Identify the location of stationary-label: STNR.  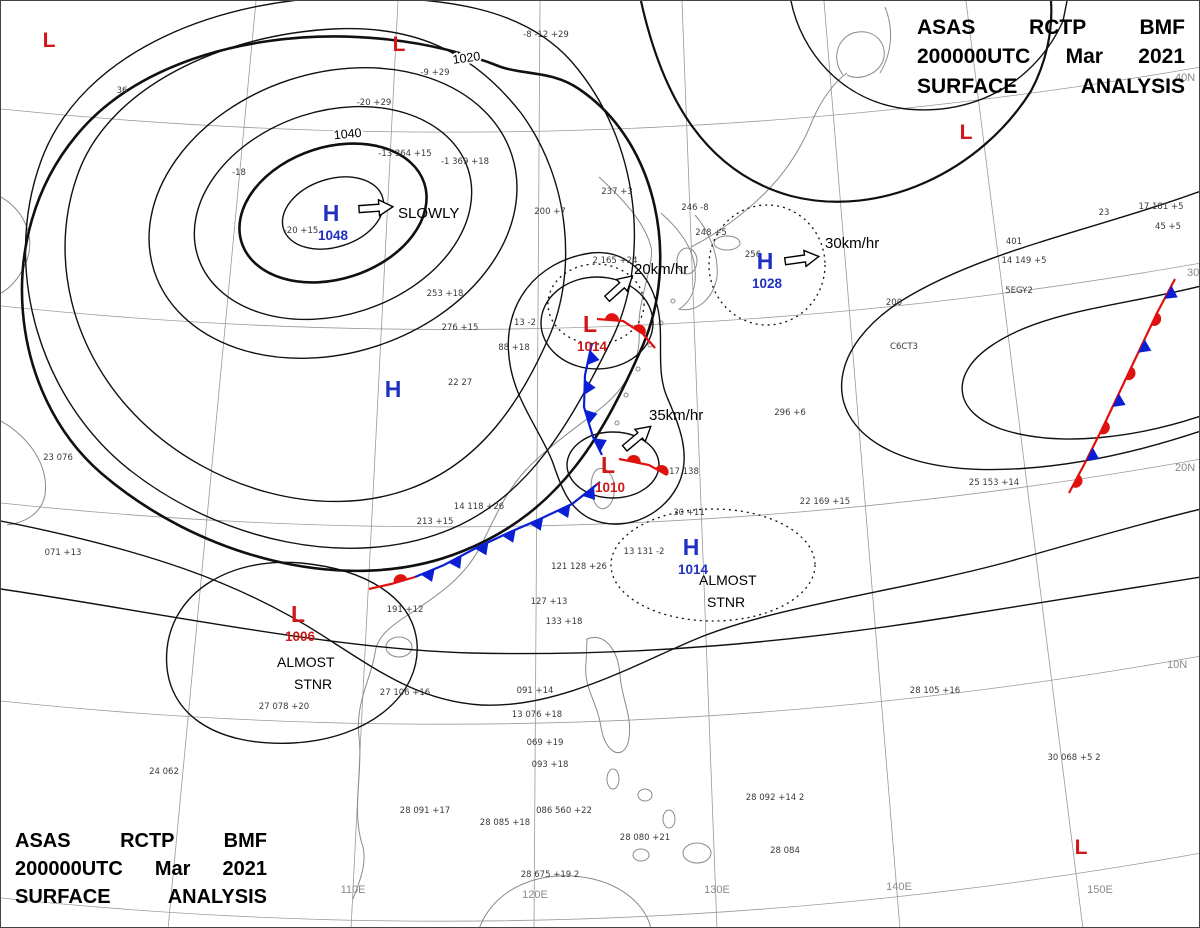
(313, 684).